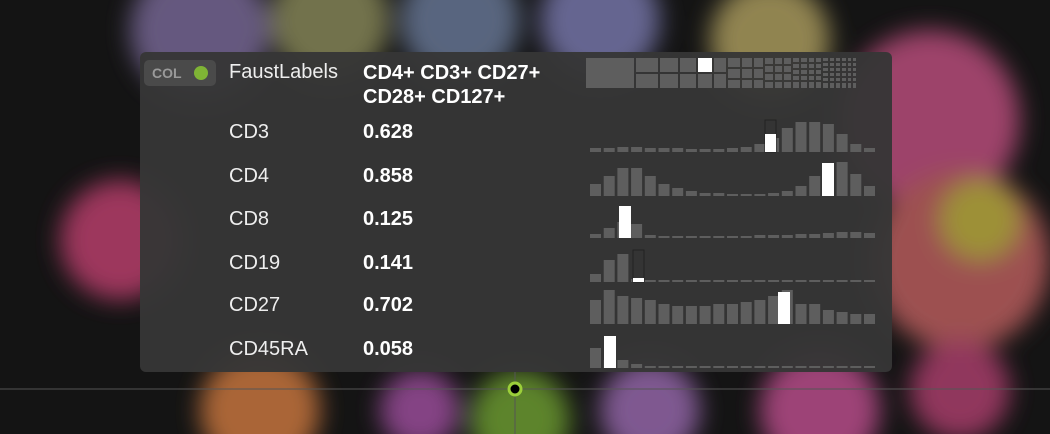 Image resolution: width=1050 pixels, height=434 pixels. What do you see at coordinates (249, 132) in the screenshot?
I see `row-name: CD3` at bounding box center [249, 132].